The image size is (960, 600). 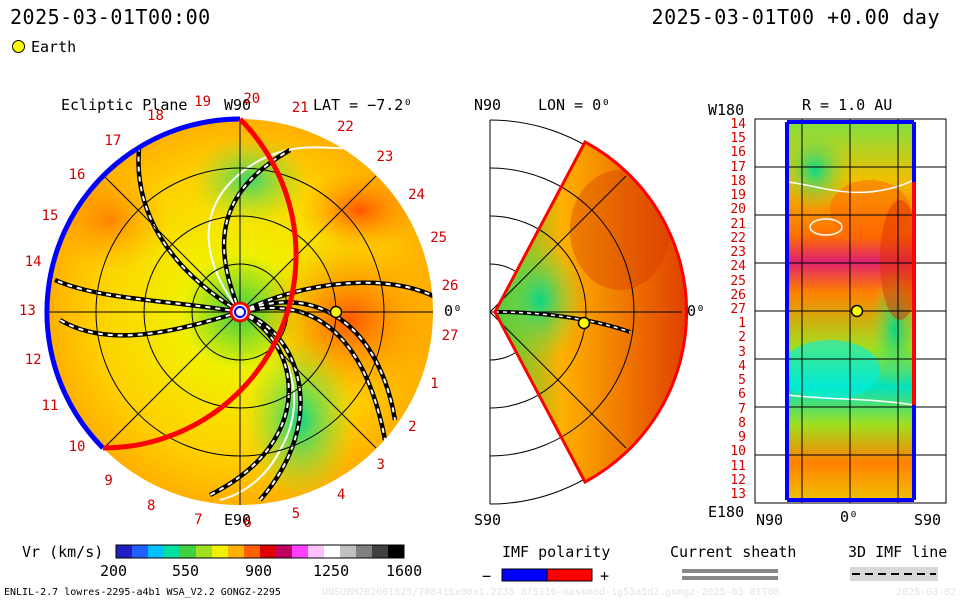 What do you see at coordinates (247, 522) in the screenshot?
I see `ecliptic-sector-label: 6` at bounding box center [247, 522].